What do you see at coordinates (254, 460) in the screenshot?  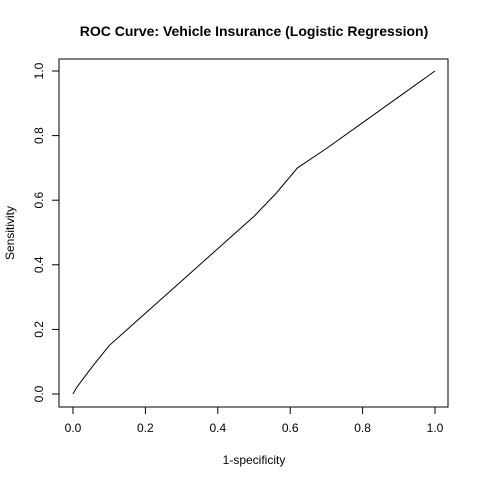 I see `x-axis-label: 1-specificity` at bounding box center [254, 460].